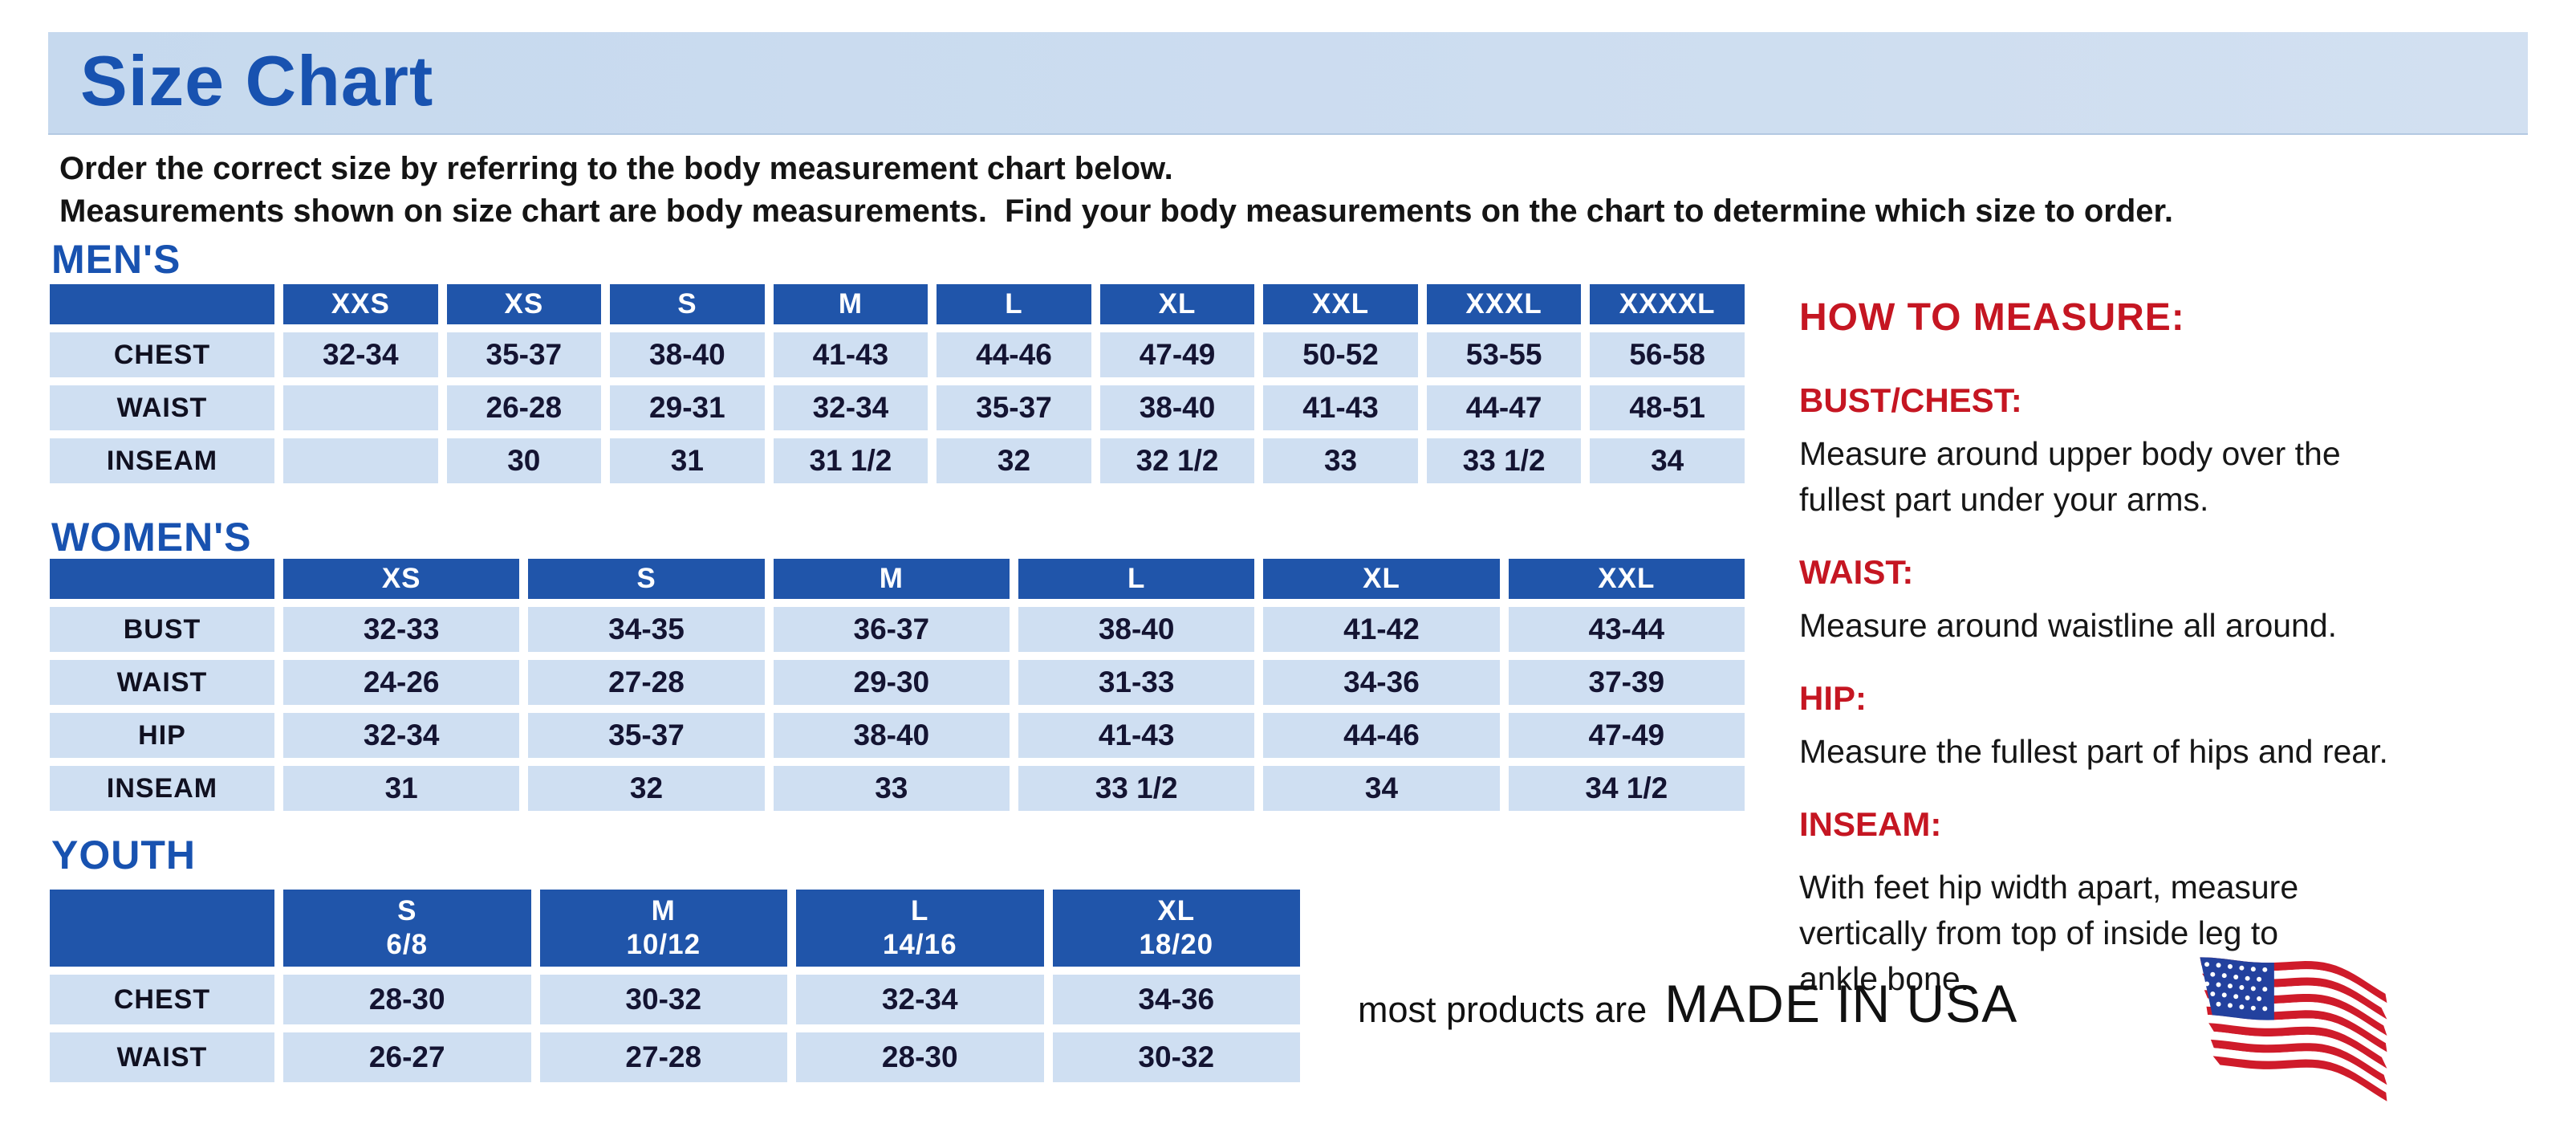  What do you see at coordinates (407, 1057) in the screenshot?
I see `youth-cell-waist-s: 26-27` at bounding box center [407, 1057].